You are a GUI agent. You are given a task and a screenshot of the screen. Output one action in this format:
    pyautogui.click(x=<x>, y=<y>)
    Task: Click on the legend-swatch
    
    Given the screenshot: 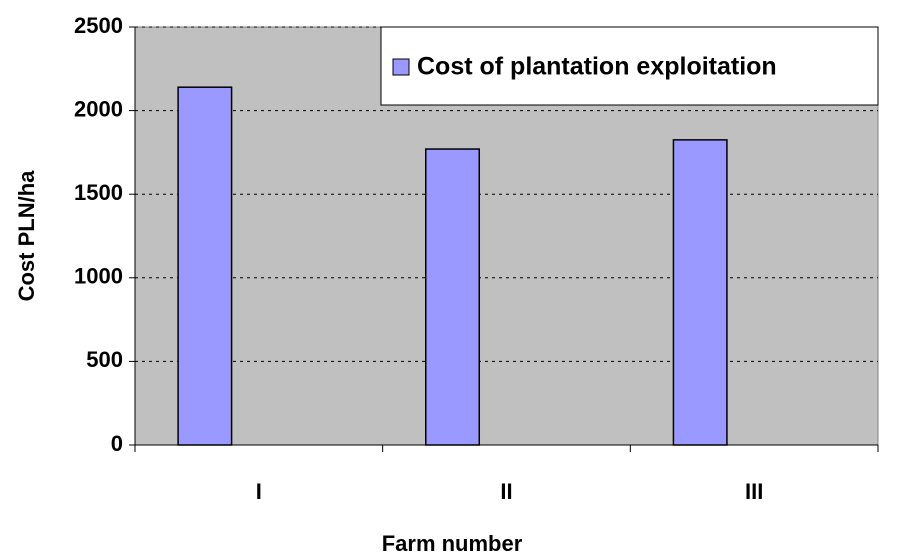 What is the action you would take?
    pyautogui.click(x=401, y=67)
    